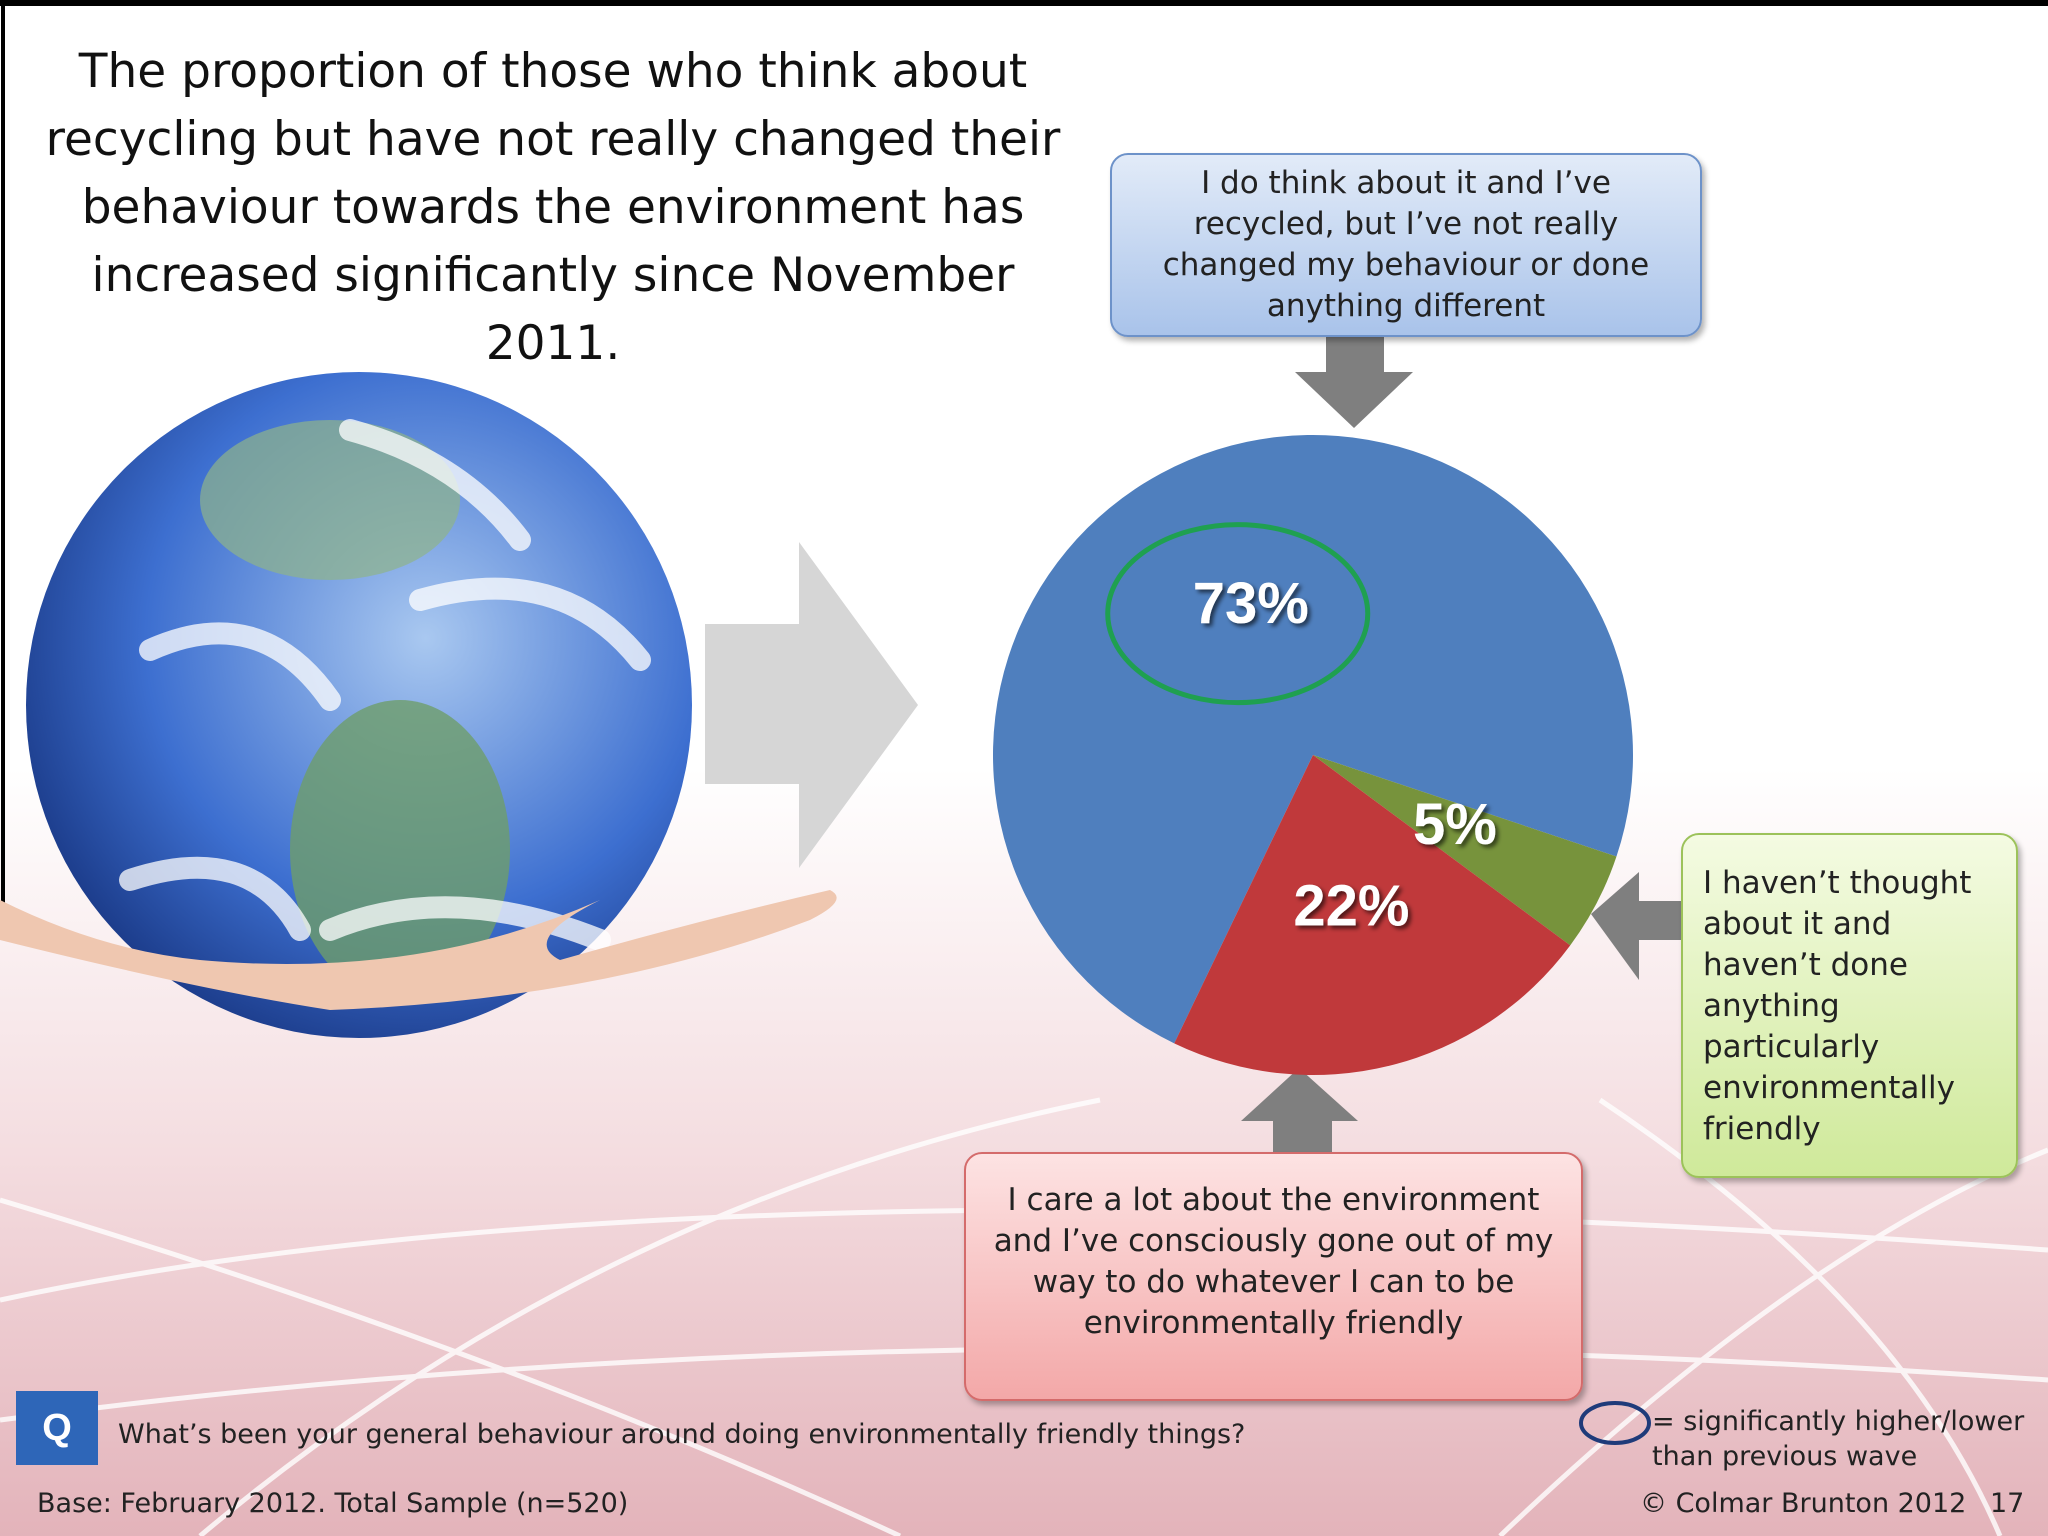 The height and width of the screenshot is (1536, 2048). What do you see at coordinates (418, 950) in the screenshot?
I see `hand-illustration` at bounding box center [418, 950].